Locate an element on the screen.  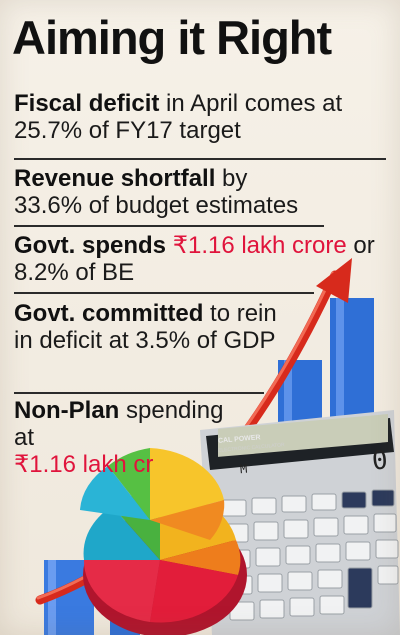
point-text: or 8.2% of BE is located at coordinates (194, 259).